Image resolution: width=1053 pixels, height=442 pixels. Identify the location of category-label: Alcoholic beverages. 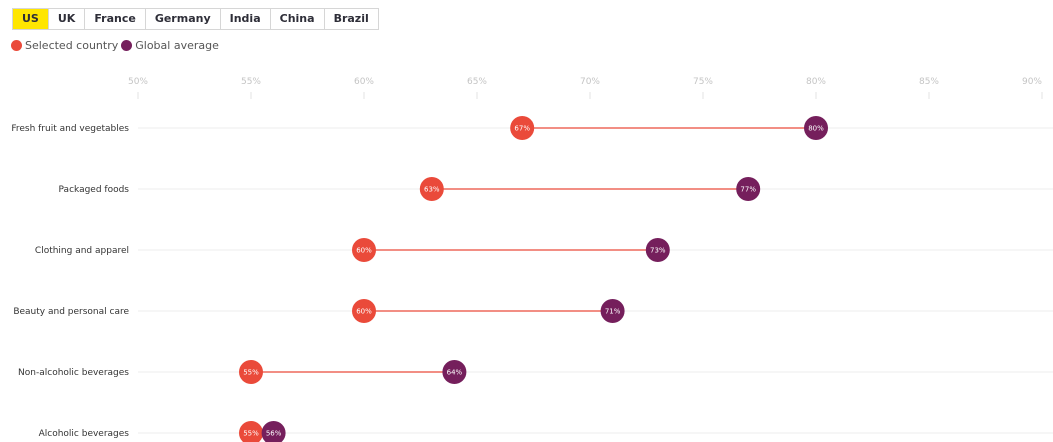
(84, 434).